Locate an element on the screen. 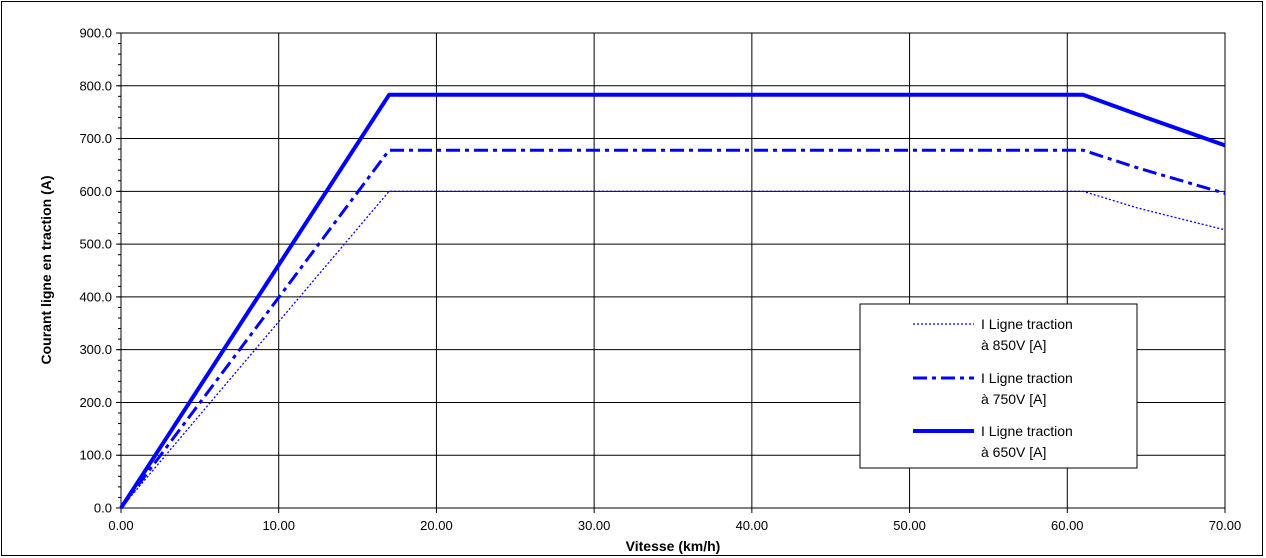  x-tick-label: 30.00 is located at coordinates (594, 525).